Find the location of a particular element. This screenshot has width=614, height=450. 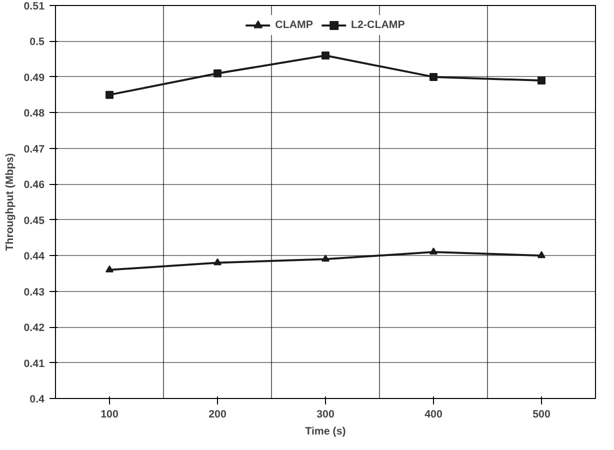

y-tick-label: 0.41 is located at coordinates (34, 364).